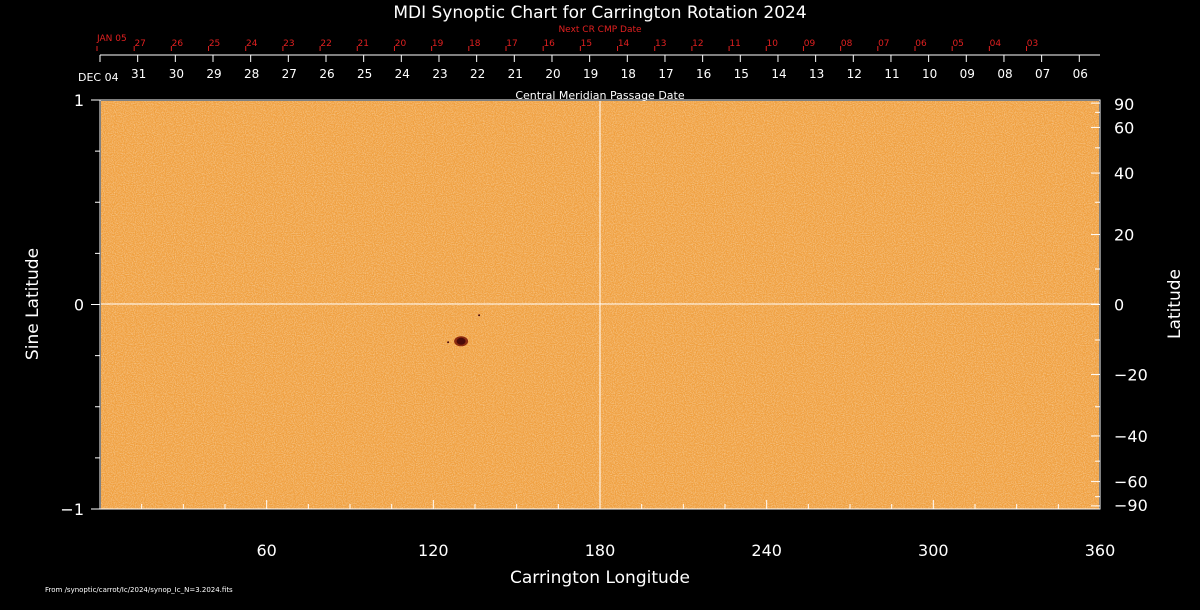 The width and height of the screenshot is (1200, 610). What do you see at coordinates (1175, 304) in the screenshot?
I see `y-right-axis-label: Latitude` at bounding box center [1175, 304].